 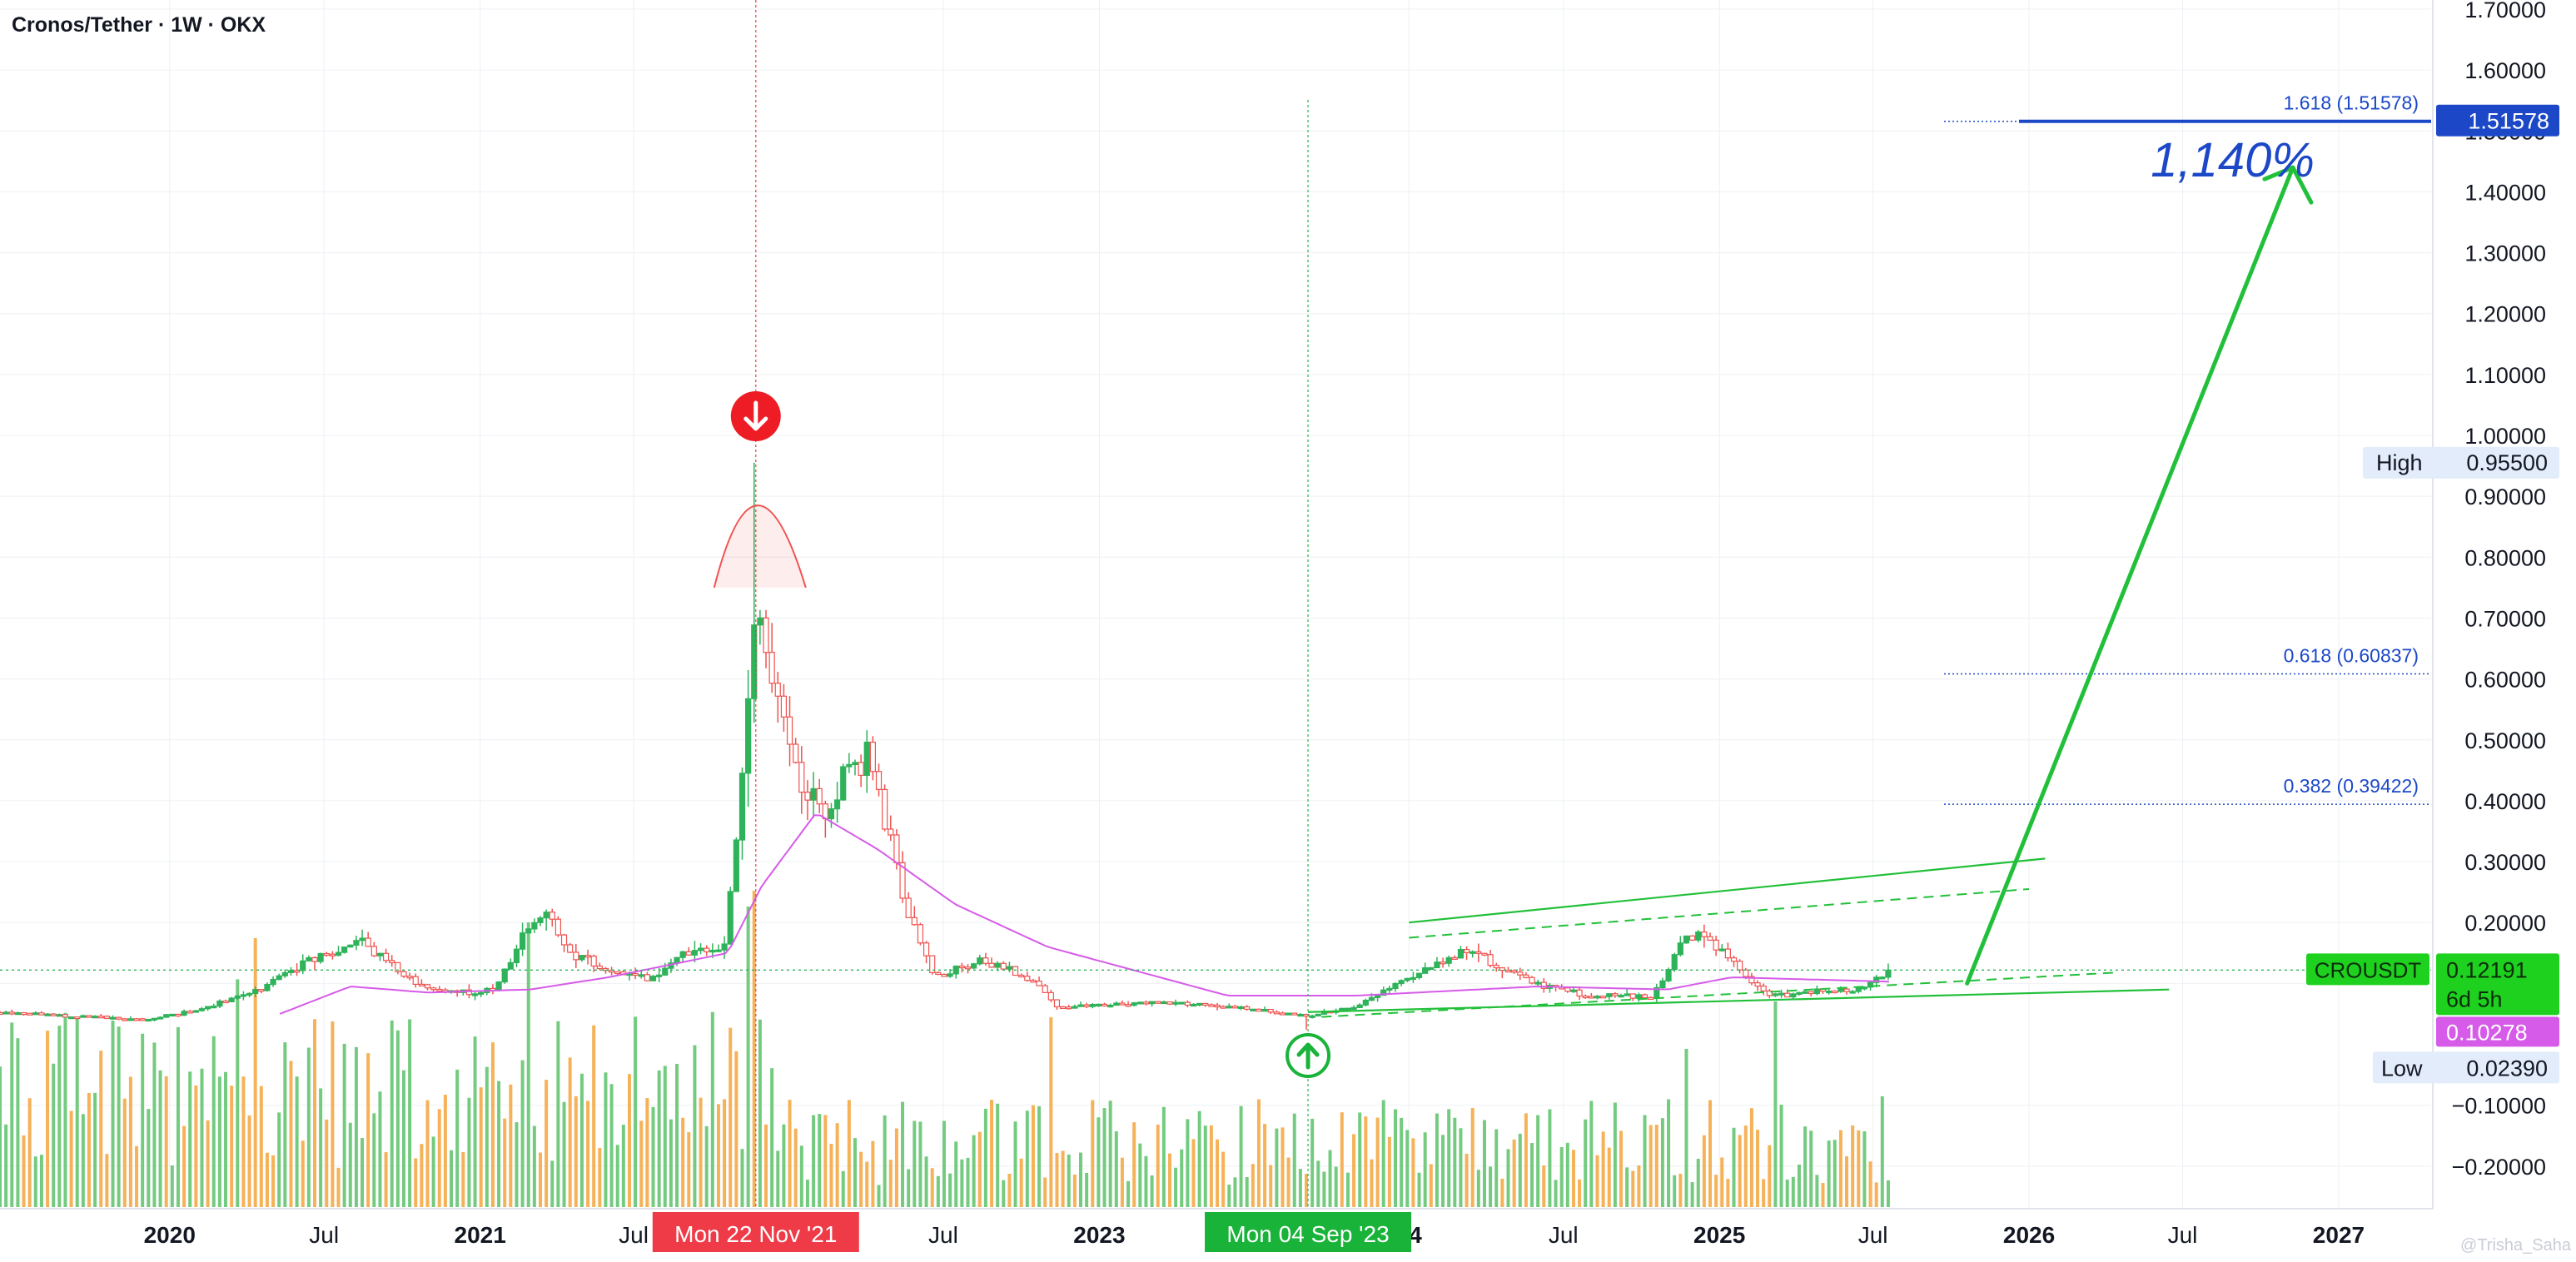 I want to click on time-tick-label: 2026, so click(x=2029, y=1235).